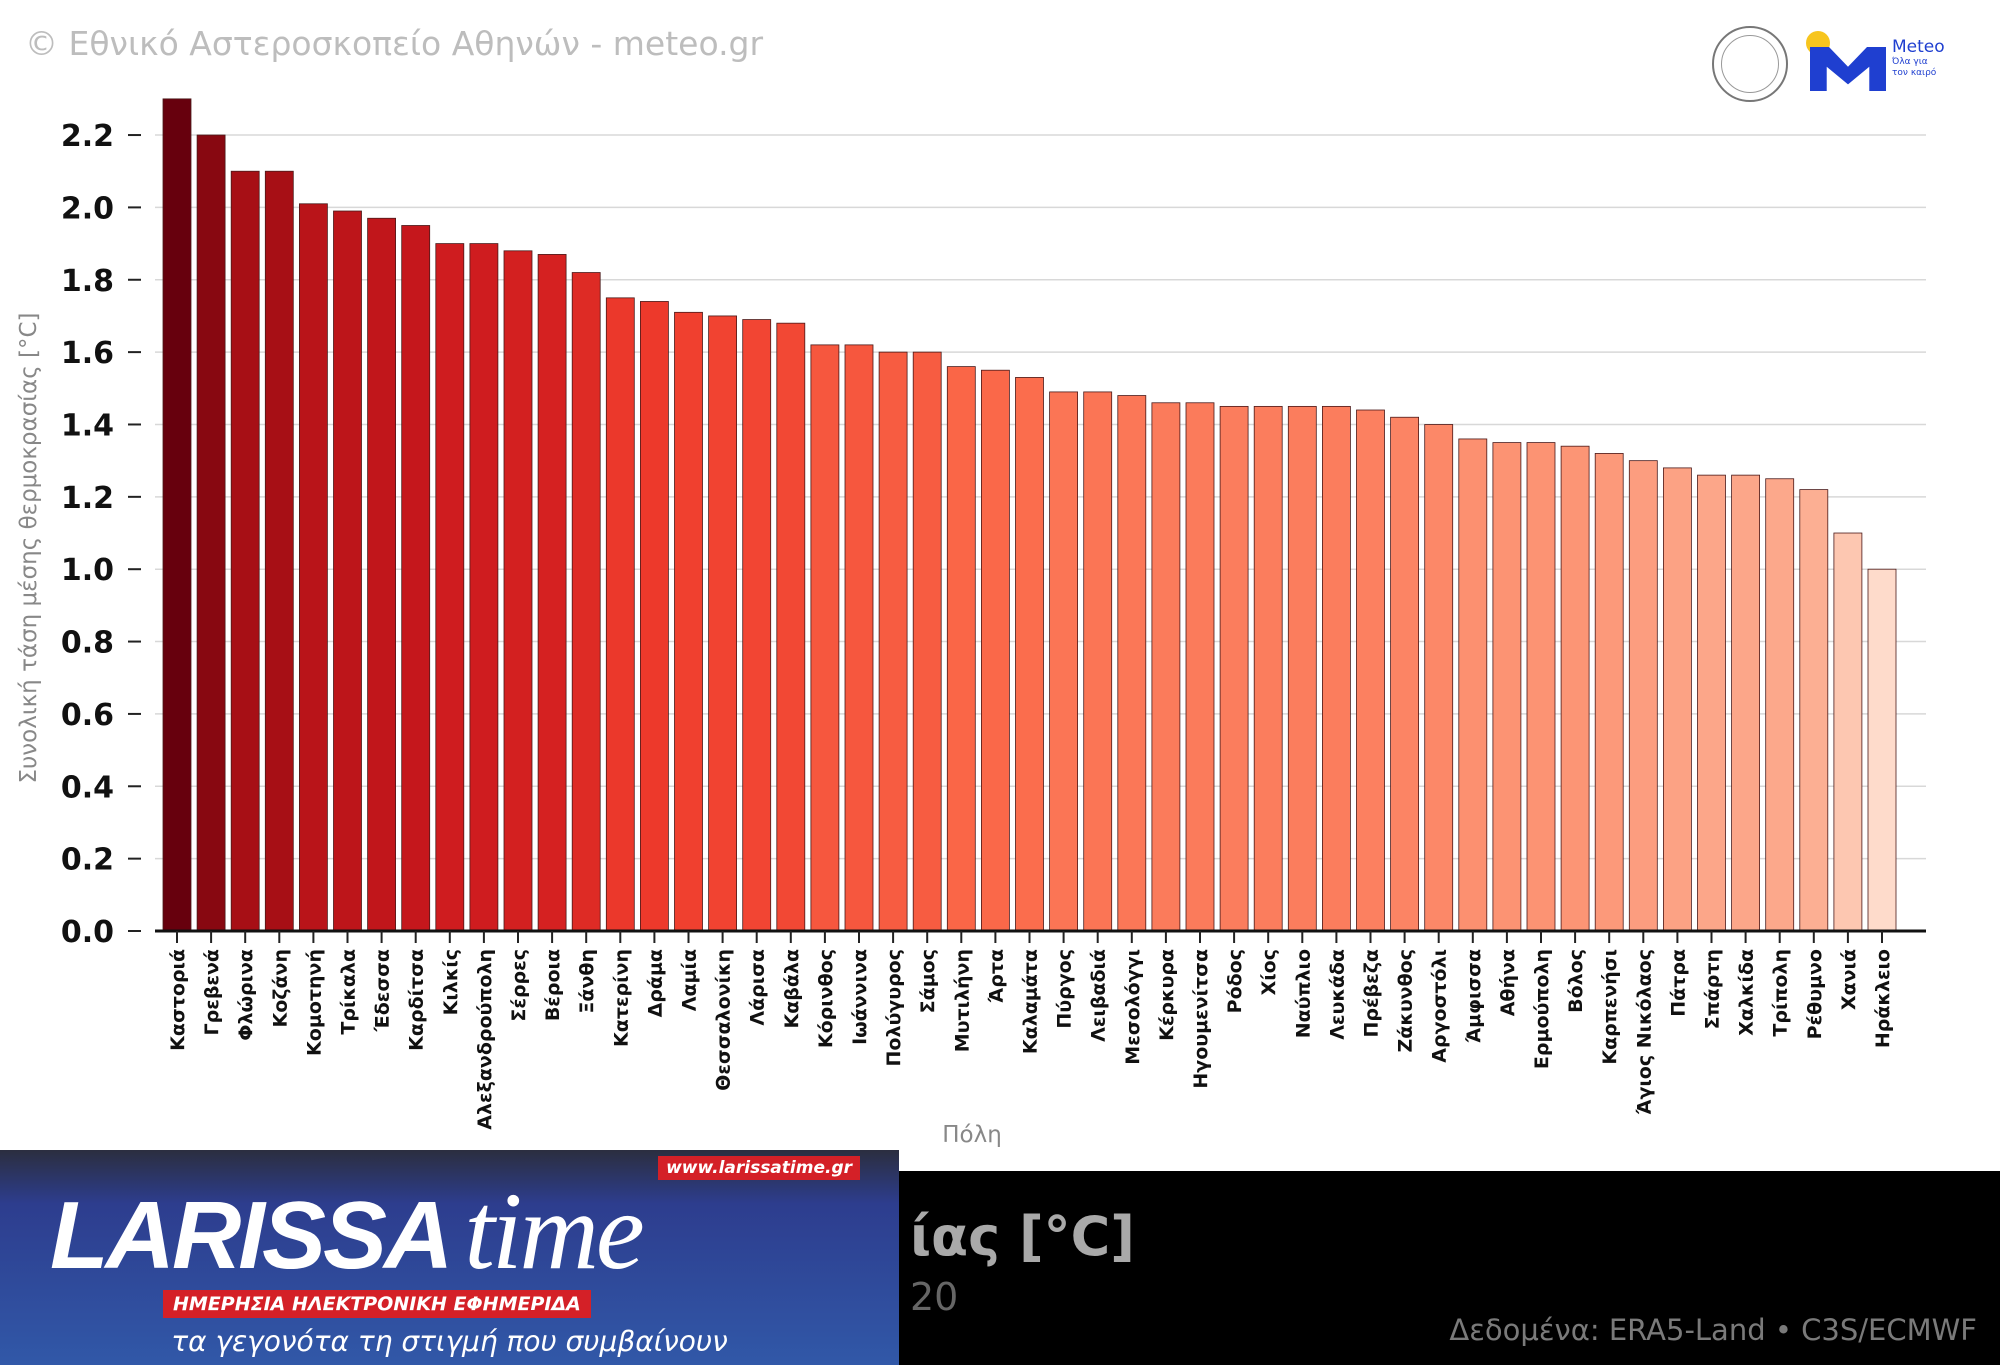  Describe the element at coordinates (587, 981) in the screenshot. I see `x-tick-label: Ξάνθη` at that location.